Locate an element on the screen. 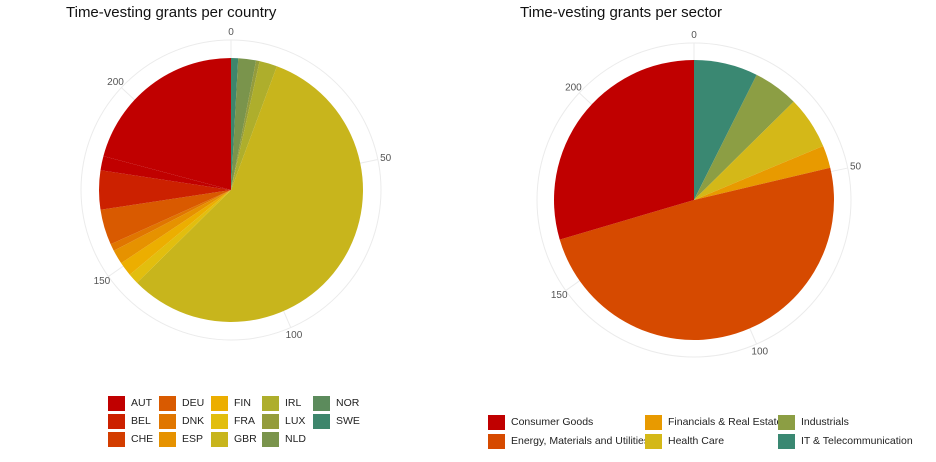 This screenshot has height=462, width=936. legend-label: ESP is located at coordinates (193, 439).